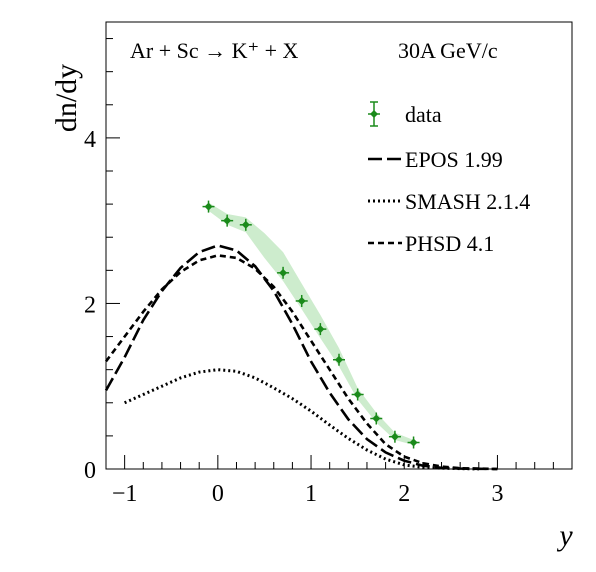 This screenshot has width=596, height=572. What do you see at coordinates (301, 419) in the screenshot?
I see `smash-curve` at bounding box center [301, 419].